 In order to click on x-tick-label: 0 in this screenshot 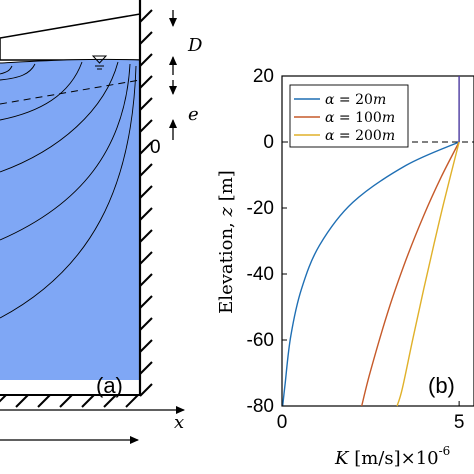, I will do `click(282, 422)`.